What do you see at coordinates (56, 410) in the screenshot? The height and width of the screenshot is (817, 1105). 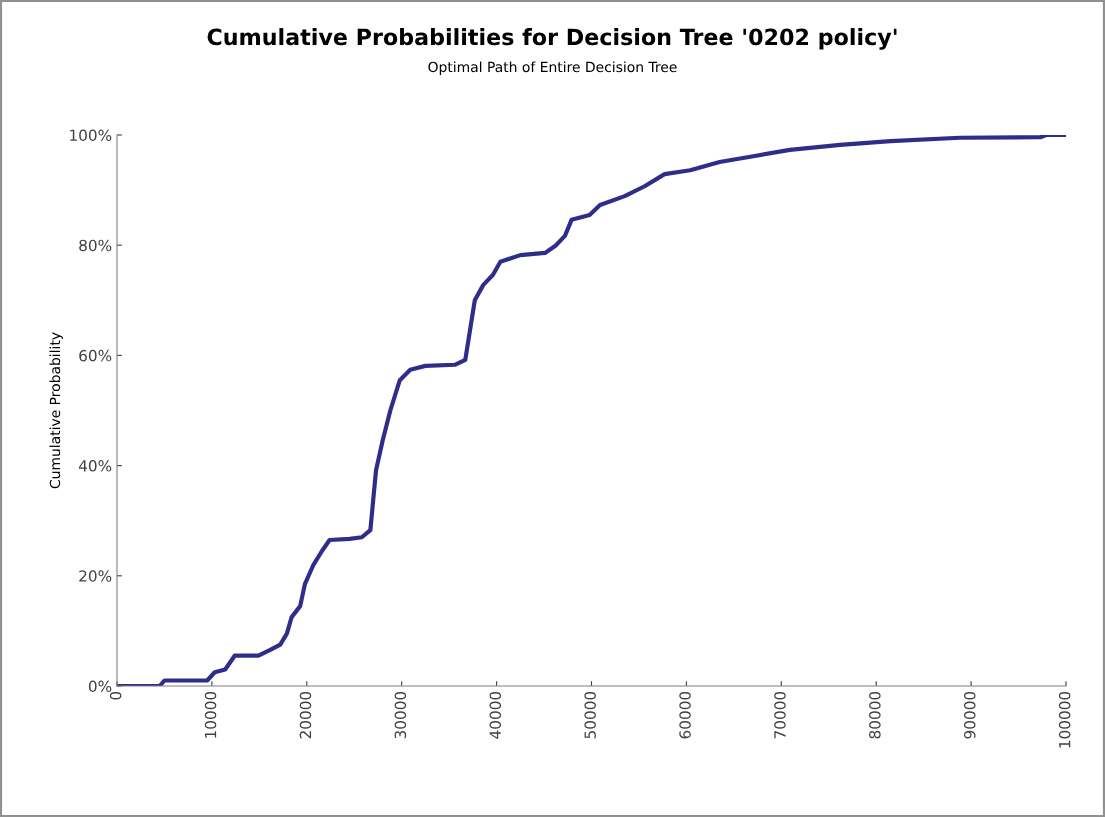 I see `y-axis-title: Cumulative Probability` at bounding box center [56, 410].